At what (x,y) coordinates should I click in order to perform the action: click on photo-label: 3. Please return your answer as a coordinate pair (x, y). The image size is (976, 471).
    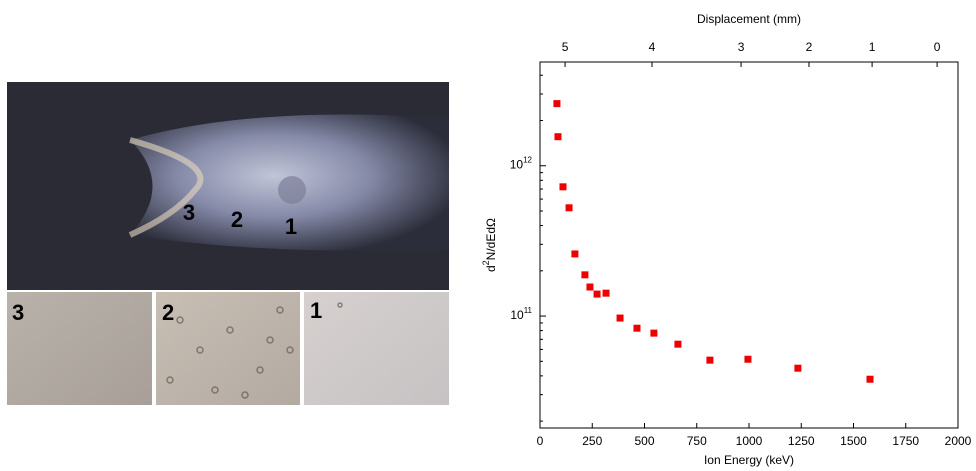
    Looking at the image, I should click on (189, 212).